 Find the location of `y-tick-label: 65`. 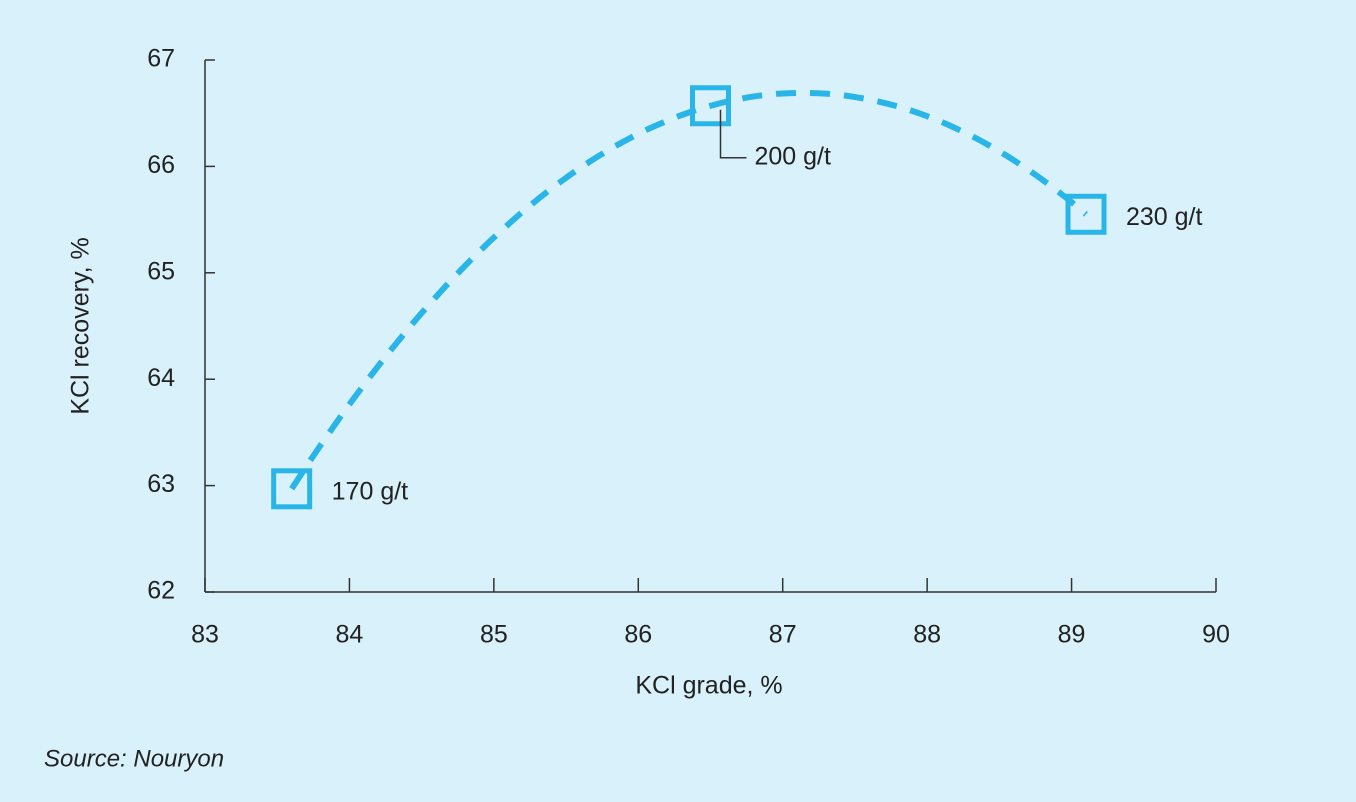

y-tick-label: 65 is located at coordinates (161, 271).